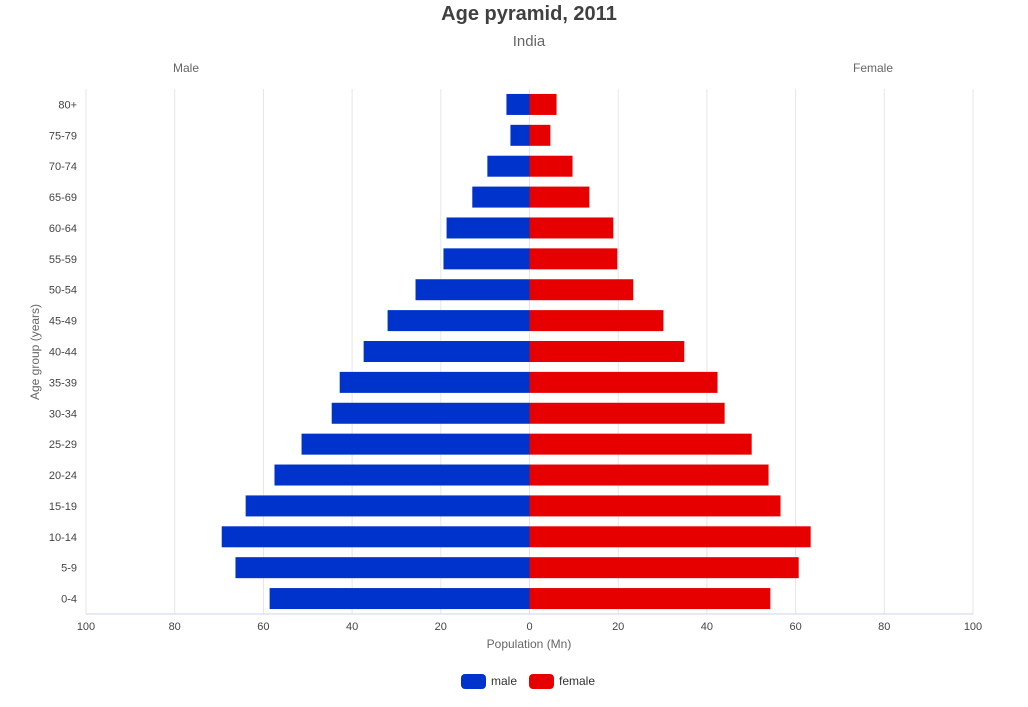 The width and height of the screenshot is (1028, 707). What do you see at coordinates (518, 104) in the screenshot?
I see `bar-male-80+` at bounding box center [518, 104].